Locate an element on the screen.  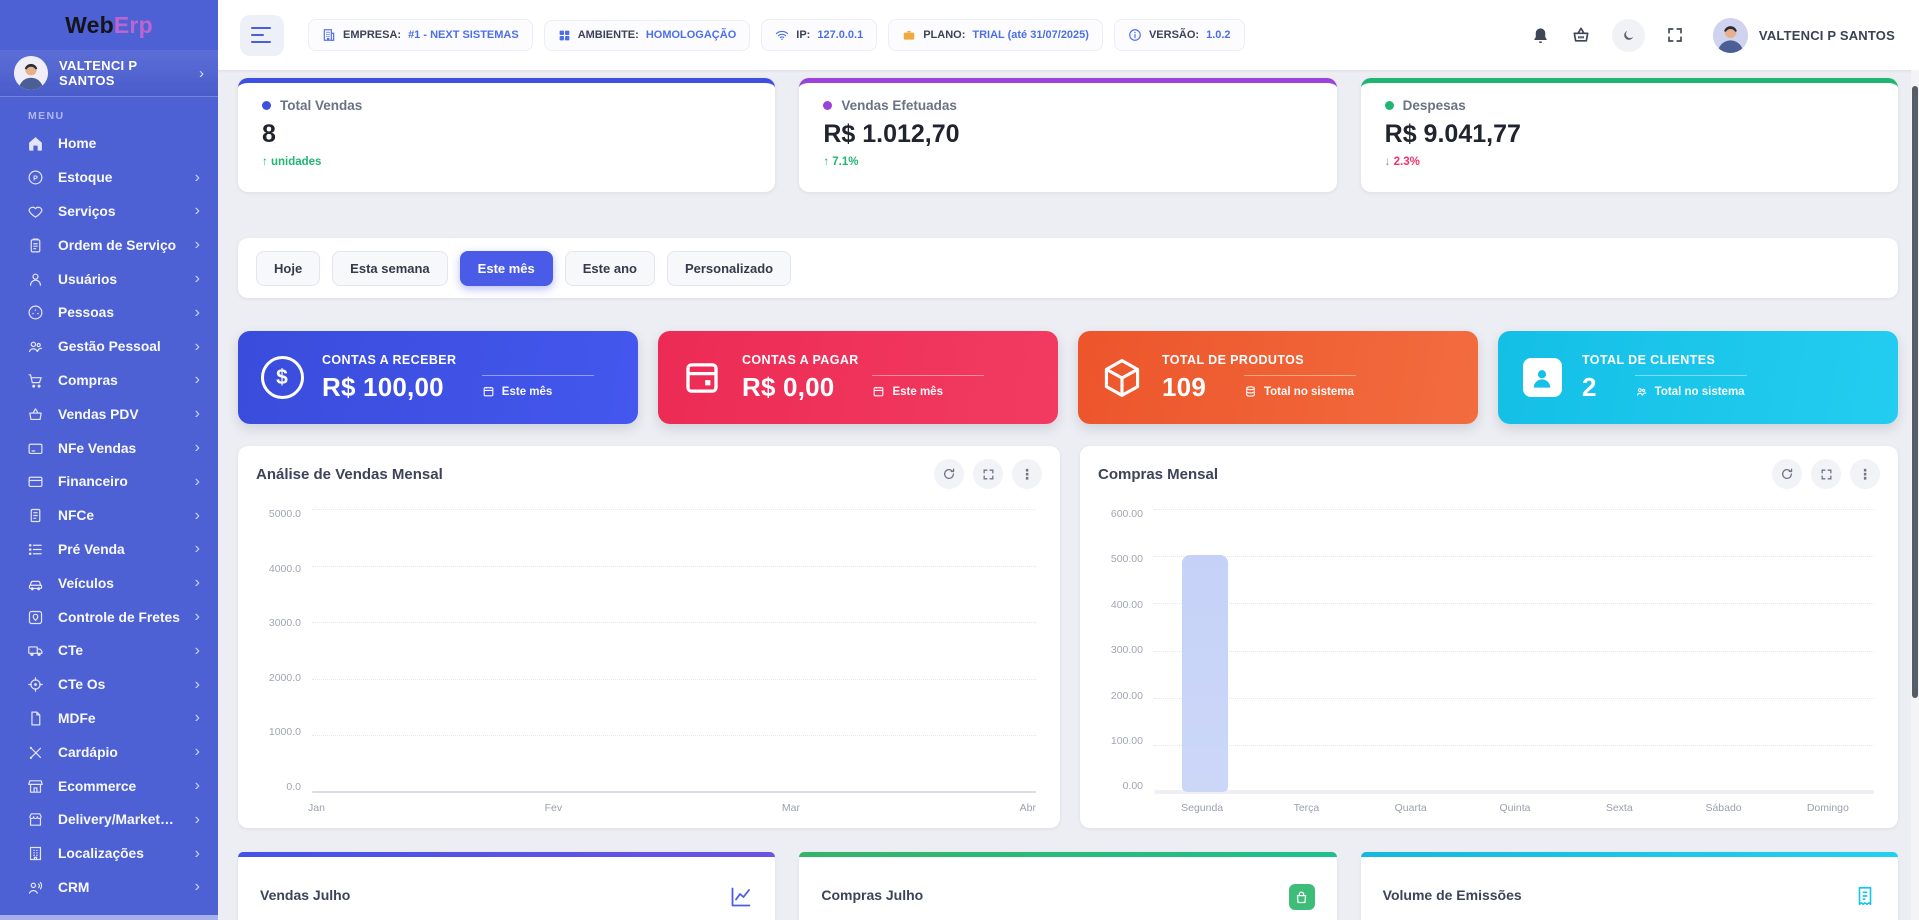
sidebar-item-compras: Compras › is located at coordinates (109, 381).